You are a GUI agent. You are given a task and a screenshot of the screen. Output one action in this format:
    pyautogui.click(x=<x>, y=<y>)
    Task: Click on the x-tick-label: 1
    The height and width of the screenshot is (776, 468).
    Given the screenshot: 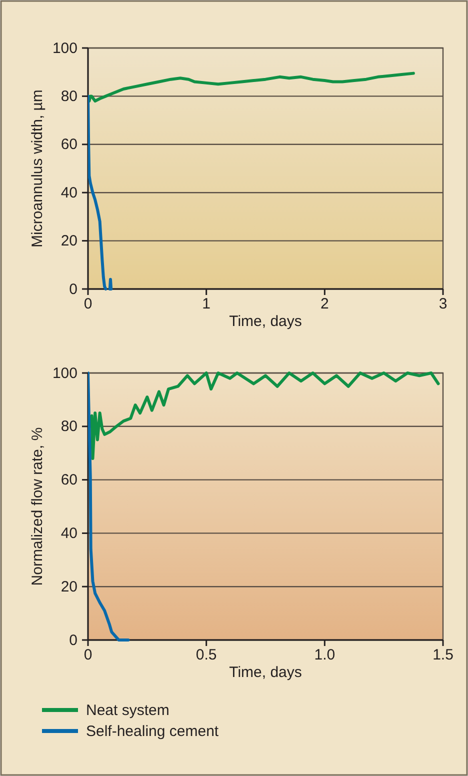 What is the action you would take?
    pyautogui.click(x=206, y=304)
    